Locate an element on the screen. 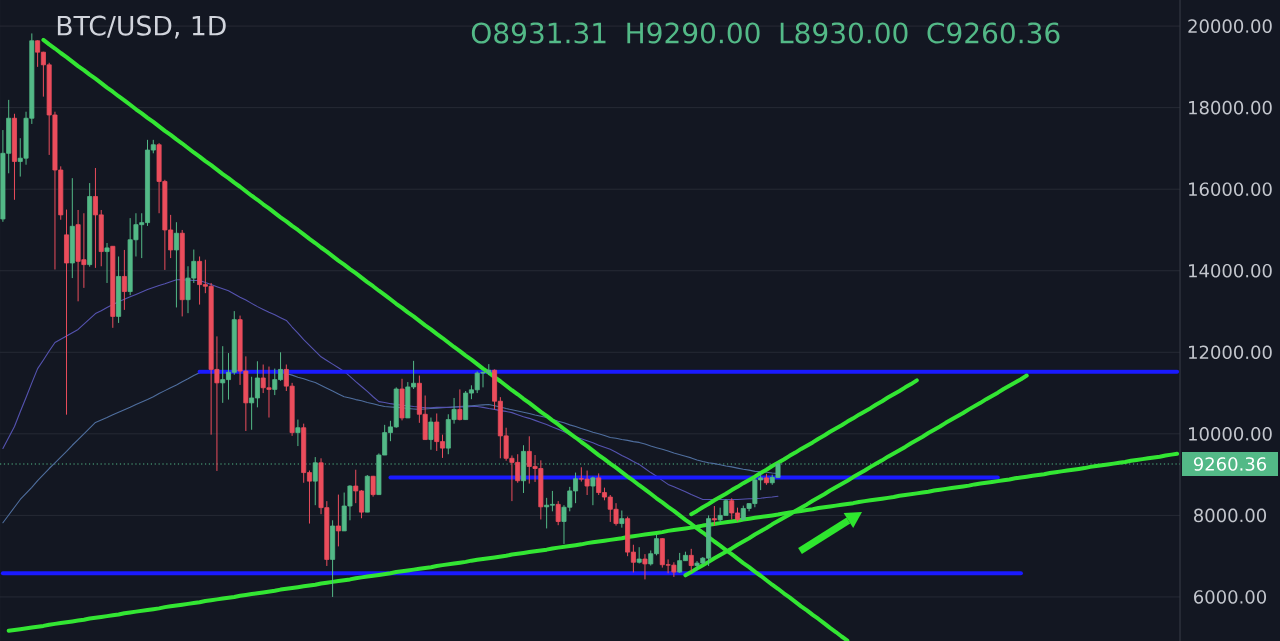 This screenshot has height=641, width=1280. ref-line-label: 9260.36 is located at coordinates (1230, 464).